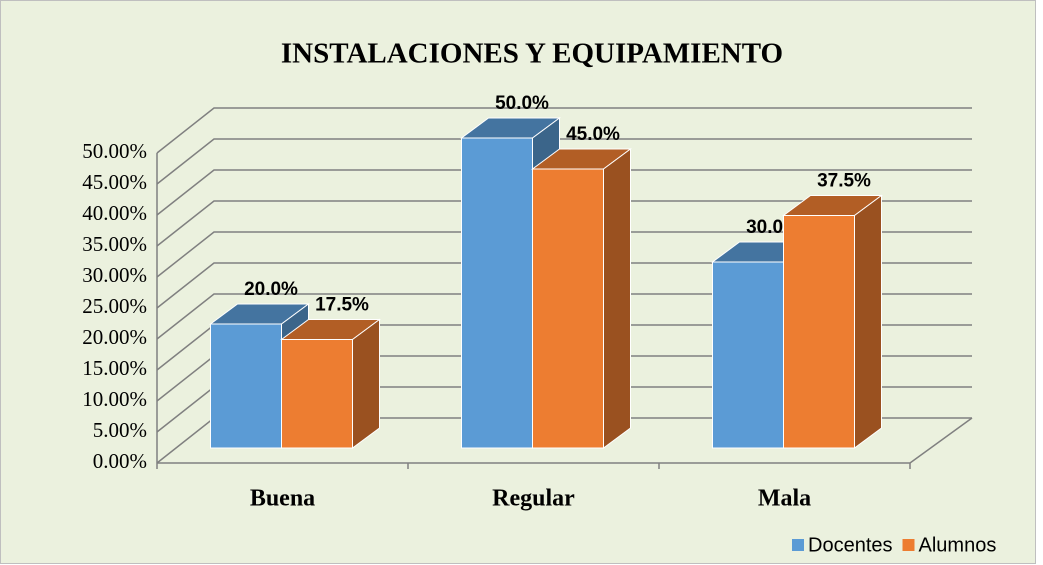 This screenshot has height=565, width=1043. What do you see at coordinates (522, 103) in the screenshot?
I see `data-label: 50.0%` at bounding box center [522, 103].